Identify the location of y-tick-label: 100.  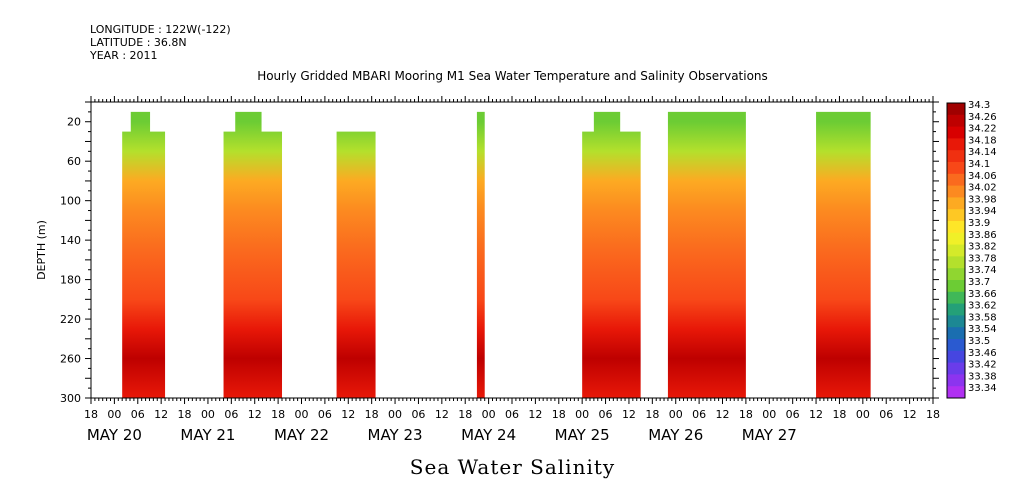
(70, 201).